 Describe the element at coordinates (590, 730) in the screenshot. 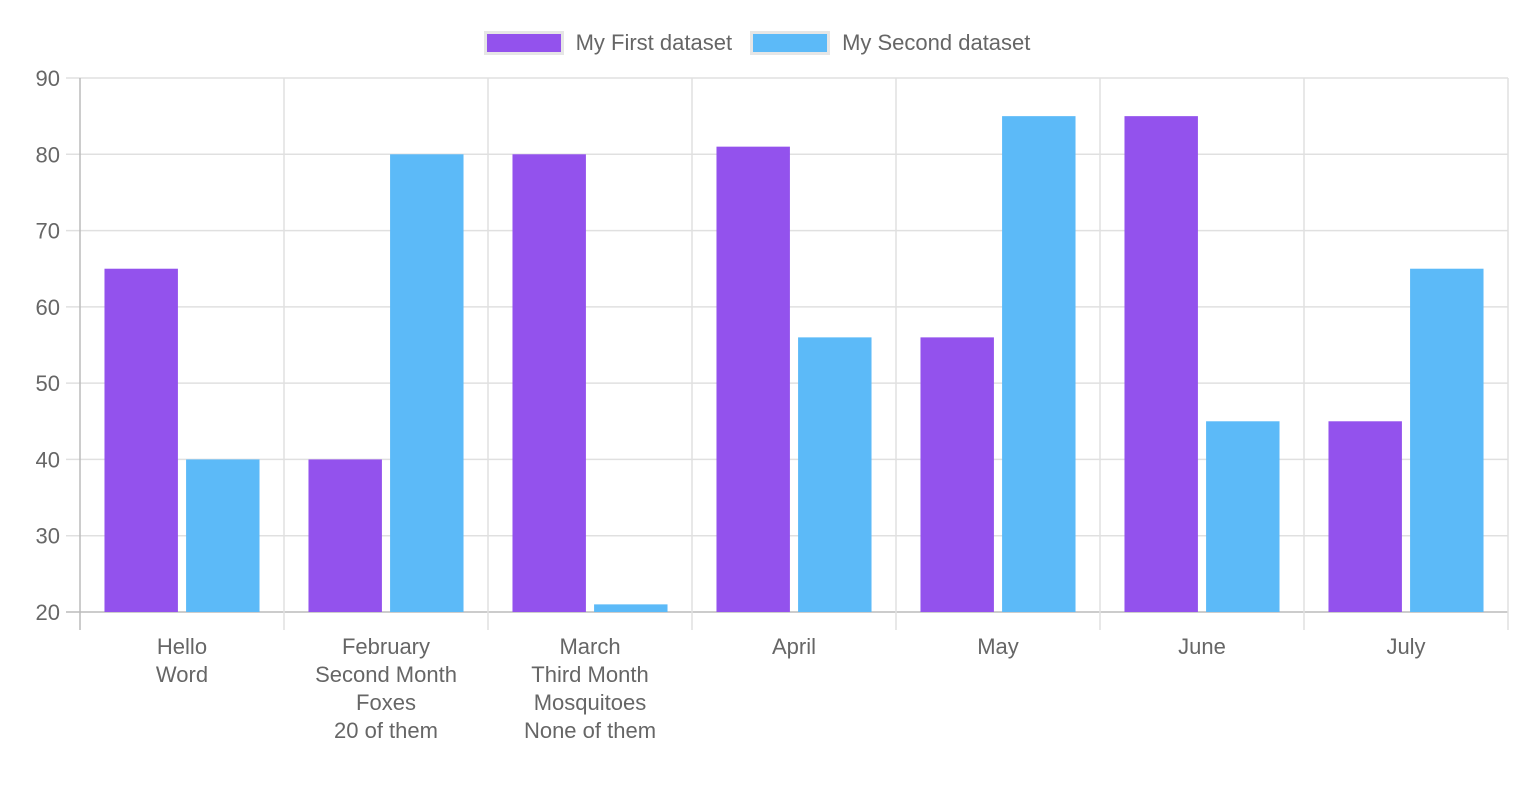

I see `x-tick-label: None of them` at that location.